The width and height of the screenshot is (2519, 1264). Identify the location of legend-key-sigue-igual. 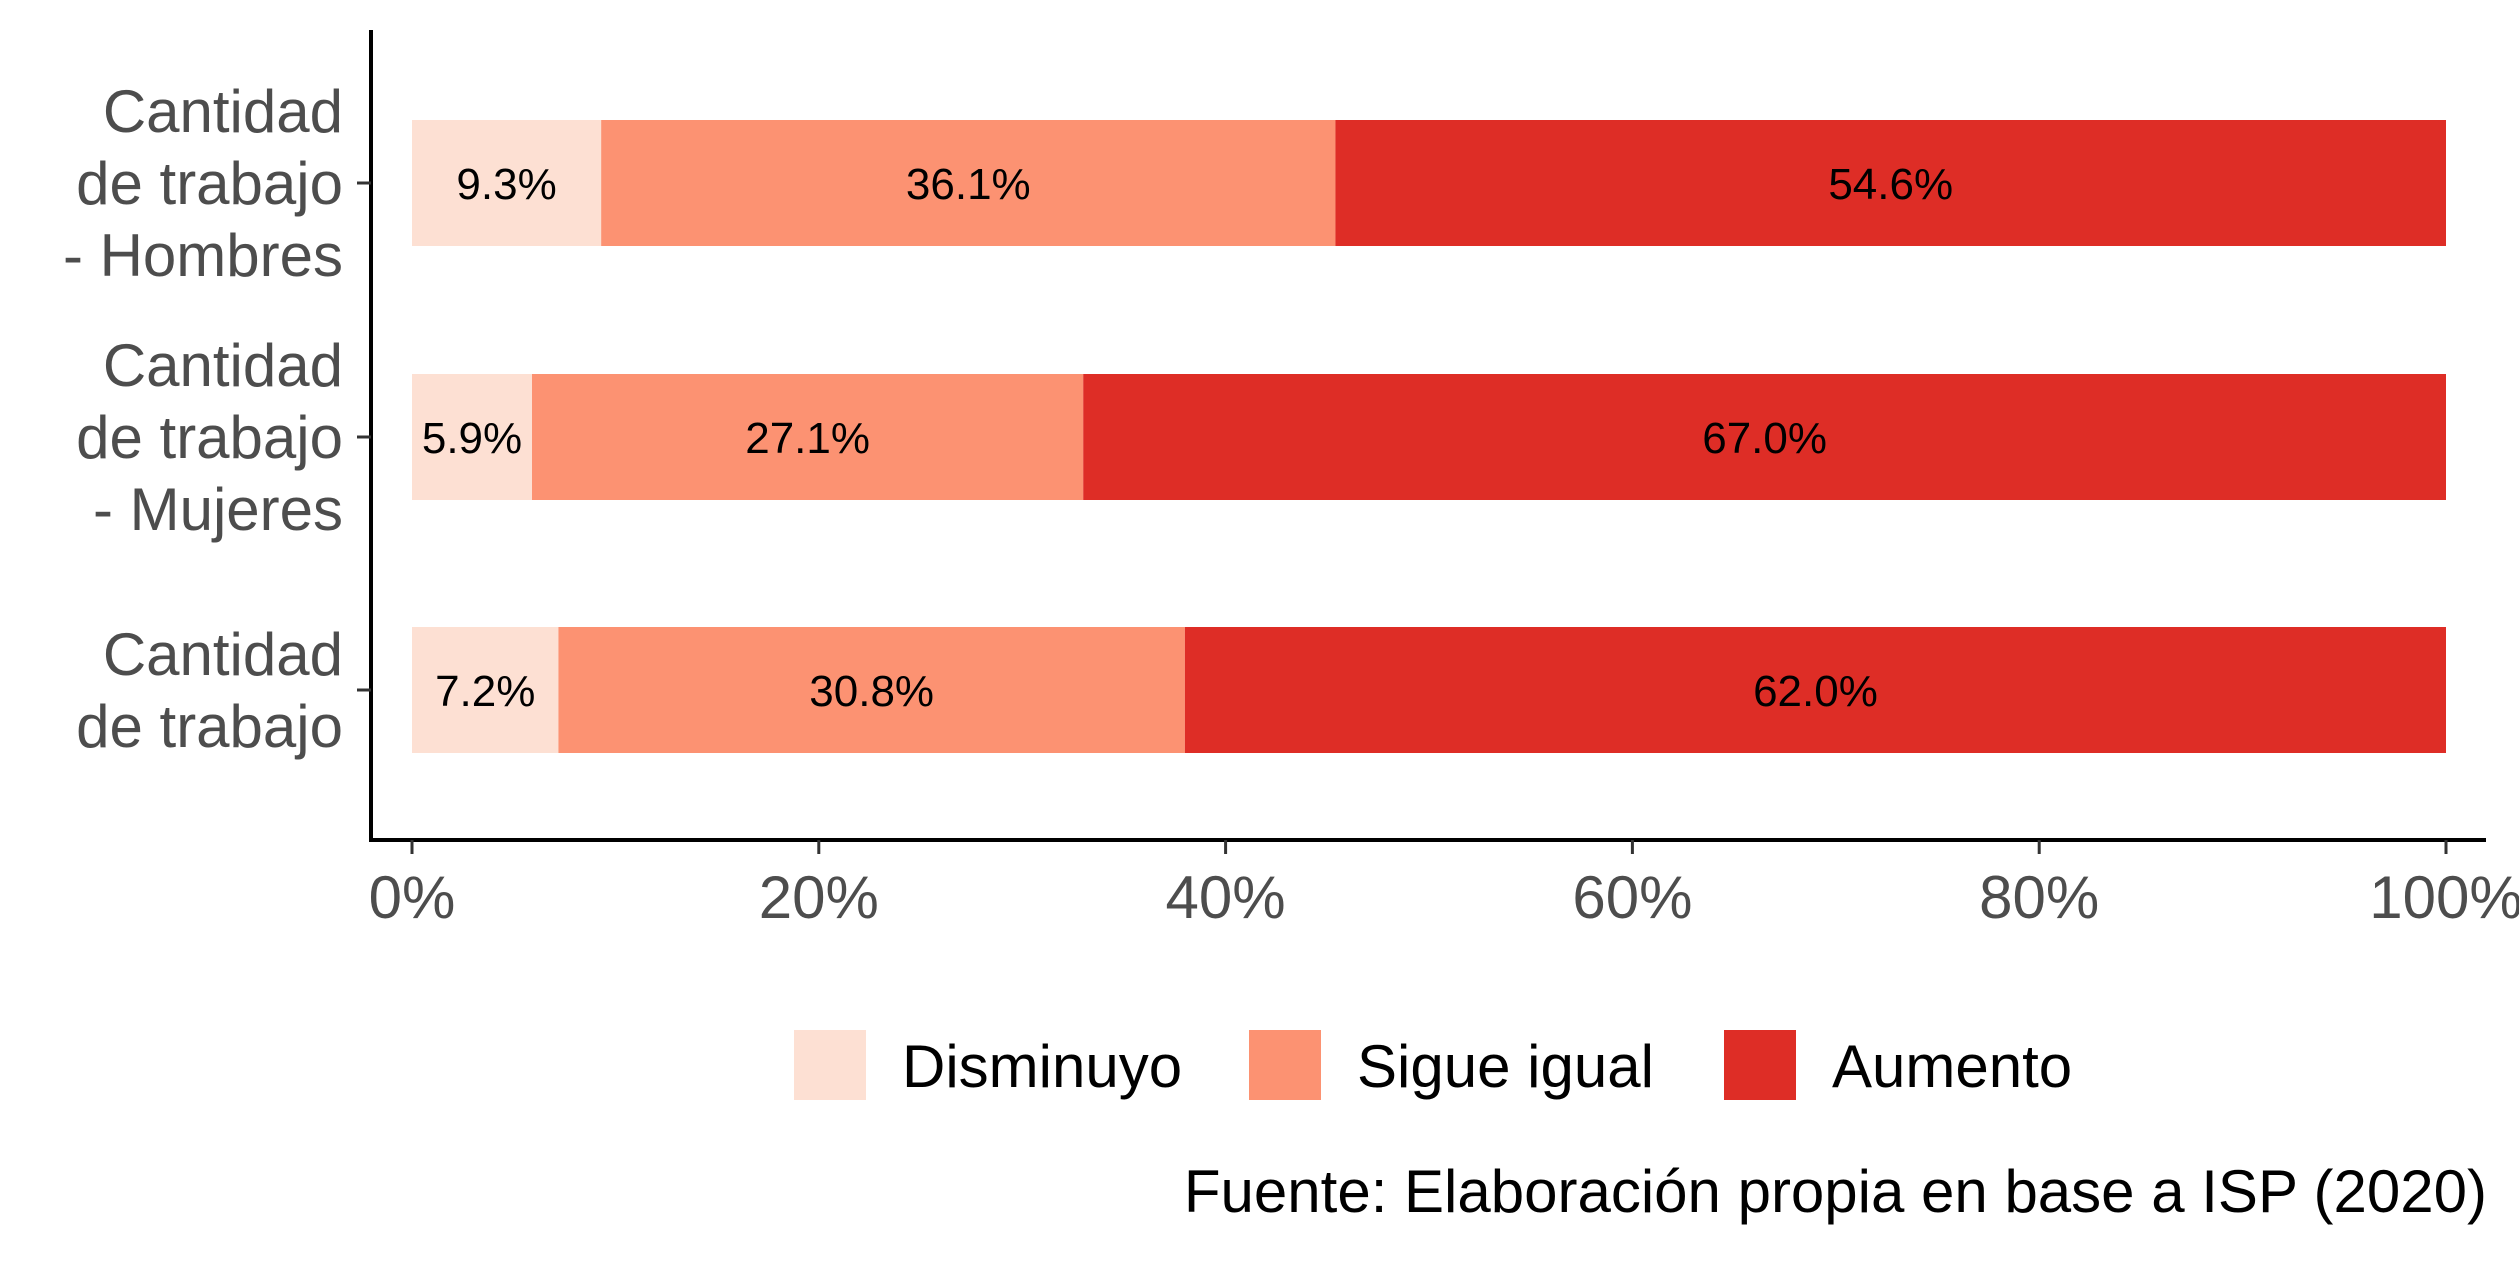
(1285, 1065).